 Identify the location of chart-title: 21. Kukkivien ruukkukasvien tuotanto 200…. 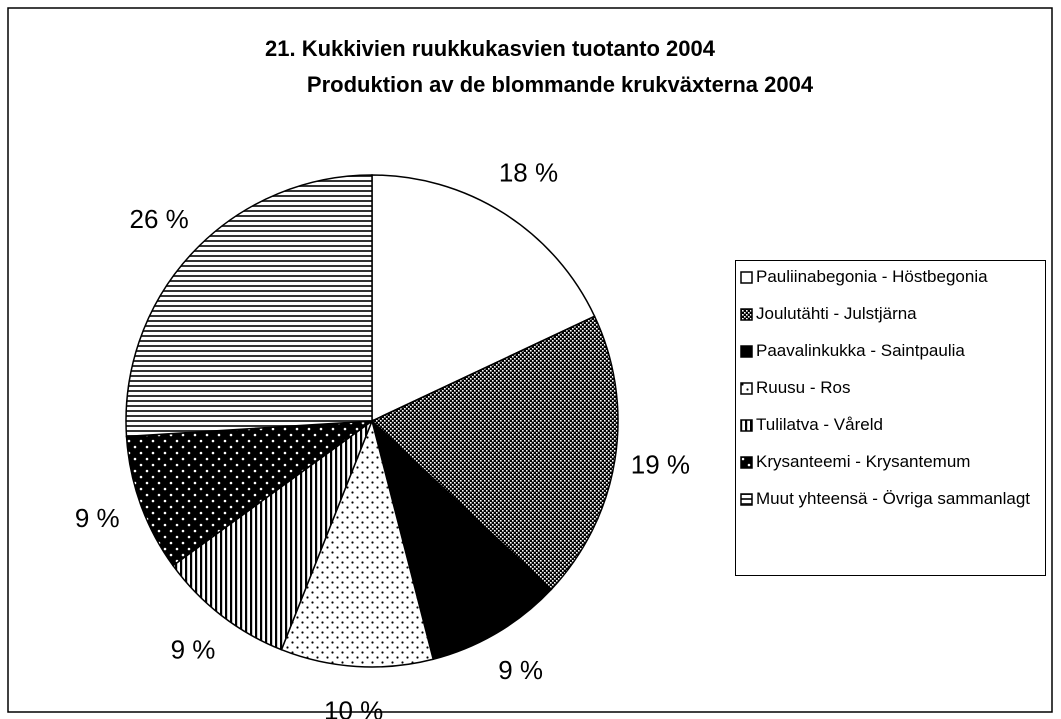
(490, 48).